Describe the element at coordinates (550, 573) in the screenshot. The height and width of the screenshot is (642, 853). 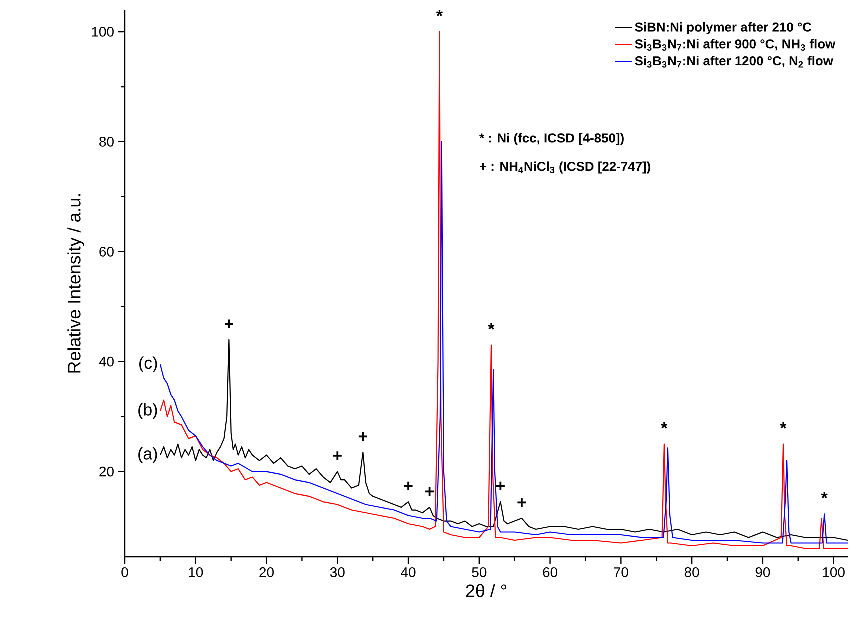
I see `x-tick-label: 60` at that location.